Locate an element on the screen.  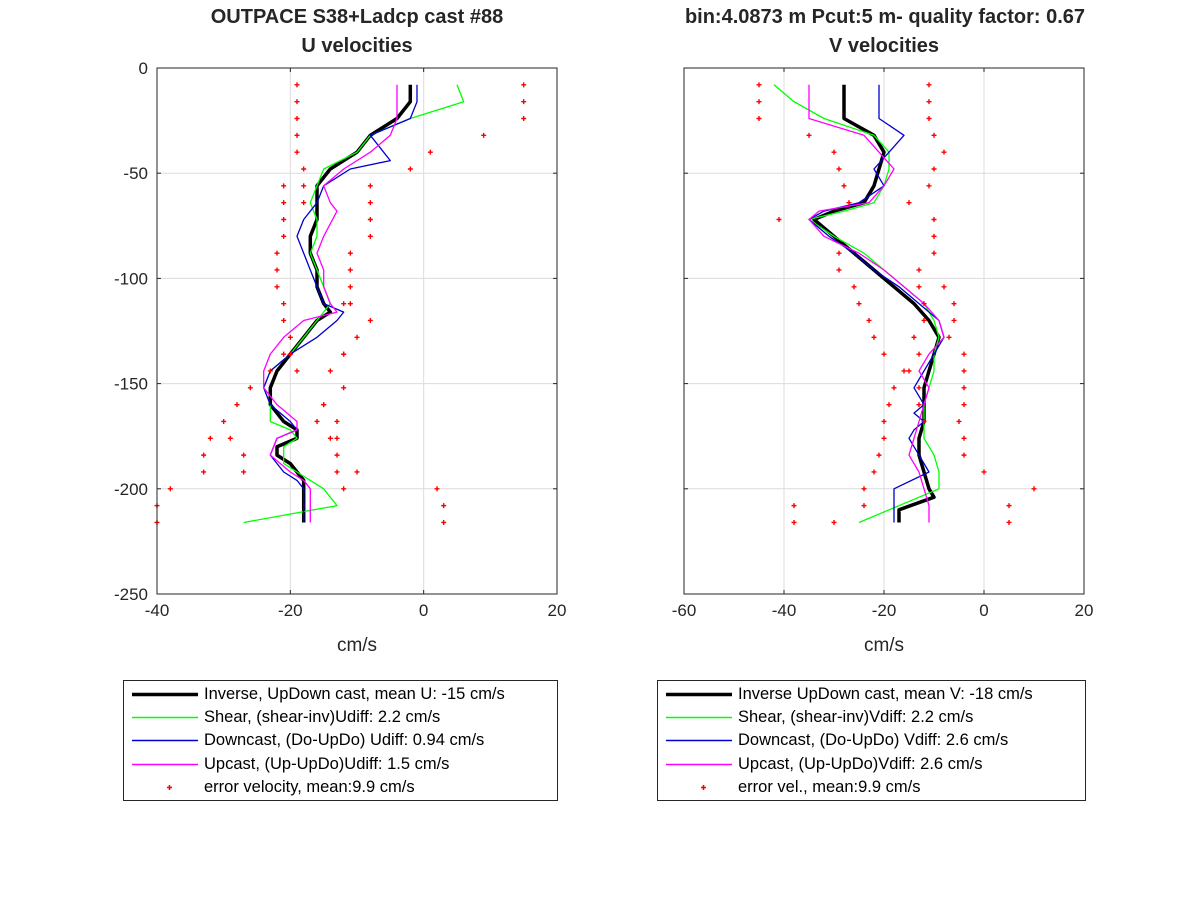
u-legend-entry: Downcast, (Do-UpDo) Udiff: 0.94 cm/s is located at coordinates (304, 740).